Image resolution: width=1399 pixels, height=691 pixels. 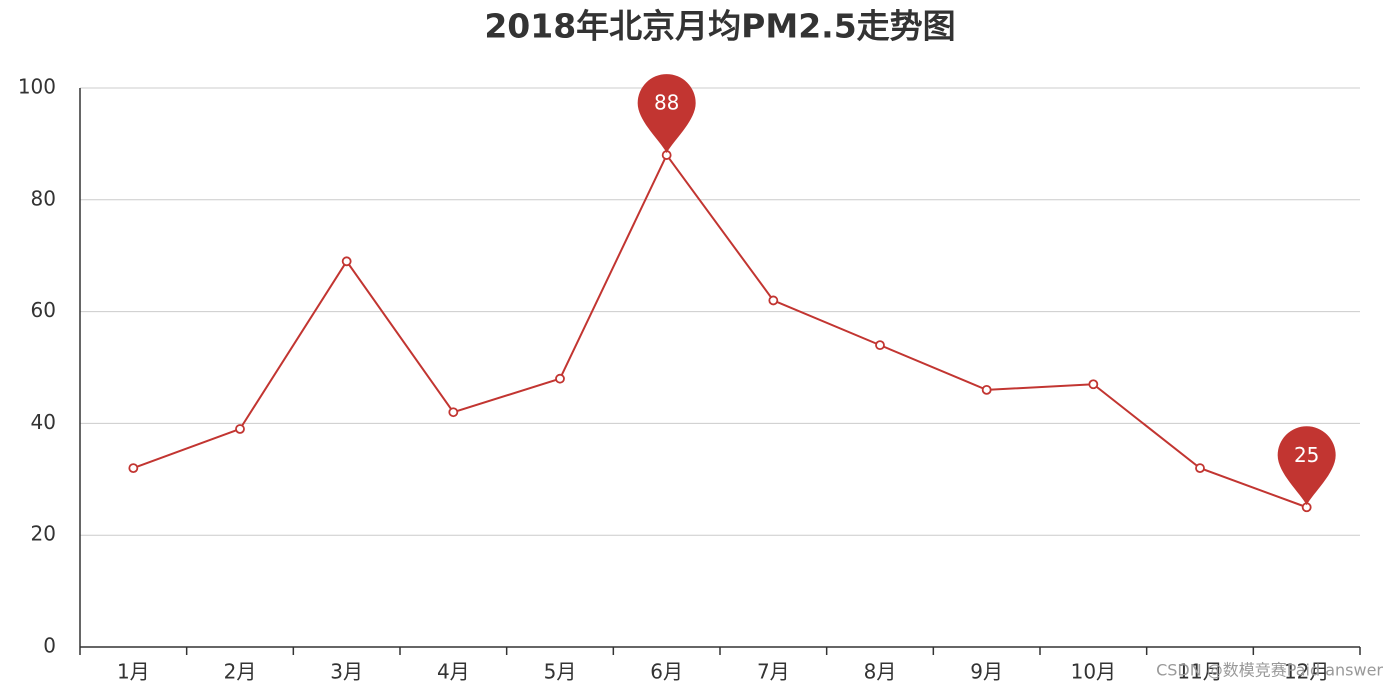 What do you see at coordinates (37, 87) in the screenshot?
I see `y-tick-label: 100` at bounding box center [37, 87].